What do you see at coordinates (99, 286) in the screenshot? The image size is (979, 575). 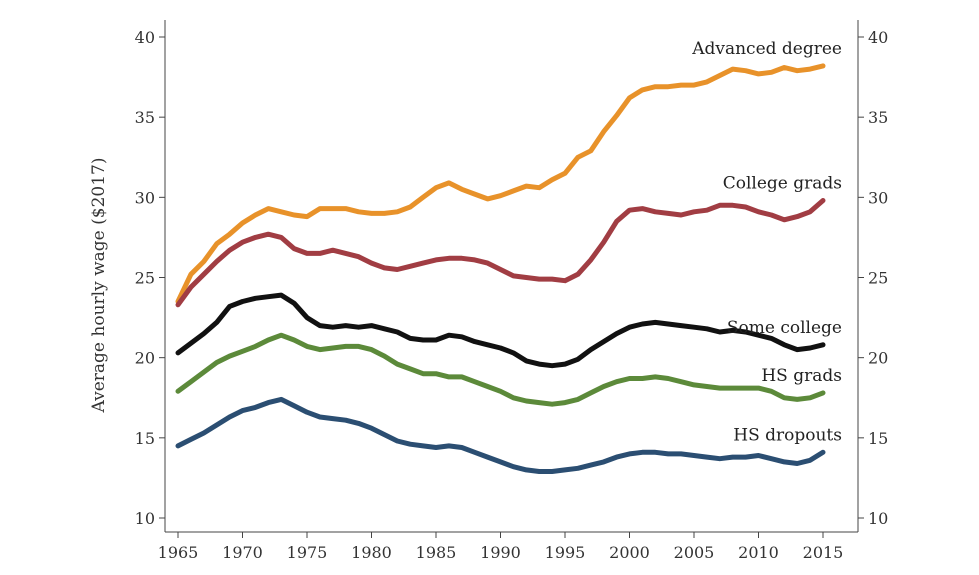 I see `y-axis-title: Average hourly wage ($2017)` at bounding box center [99, 286].